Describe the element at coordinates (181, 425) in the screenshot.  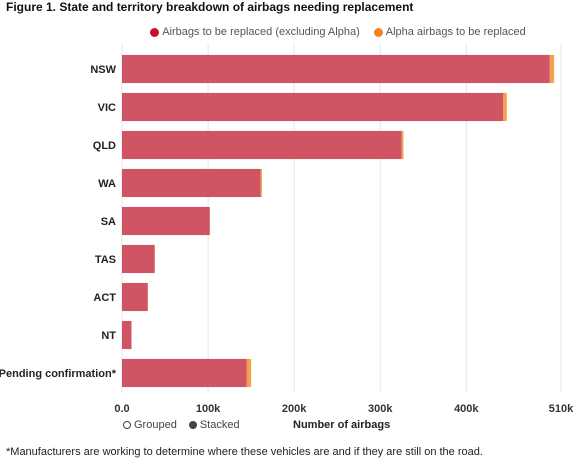
I see `layout-toggle: Grouped Stacked` at that location.